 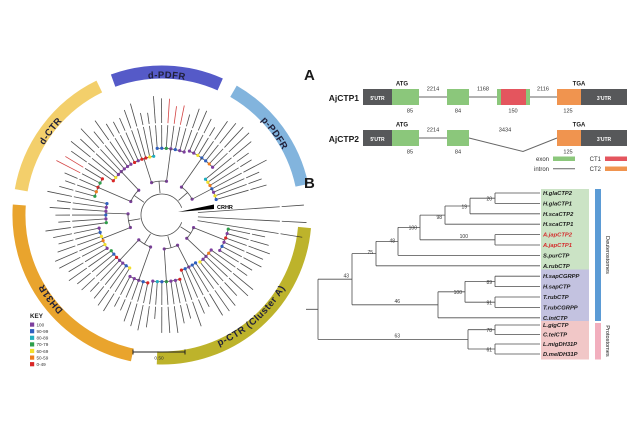 What do you see at coordinates (560, 308) in the screenshot?
I see `taxon-label: T.rubCGRPP` at bounding box center [560, 308].